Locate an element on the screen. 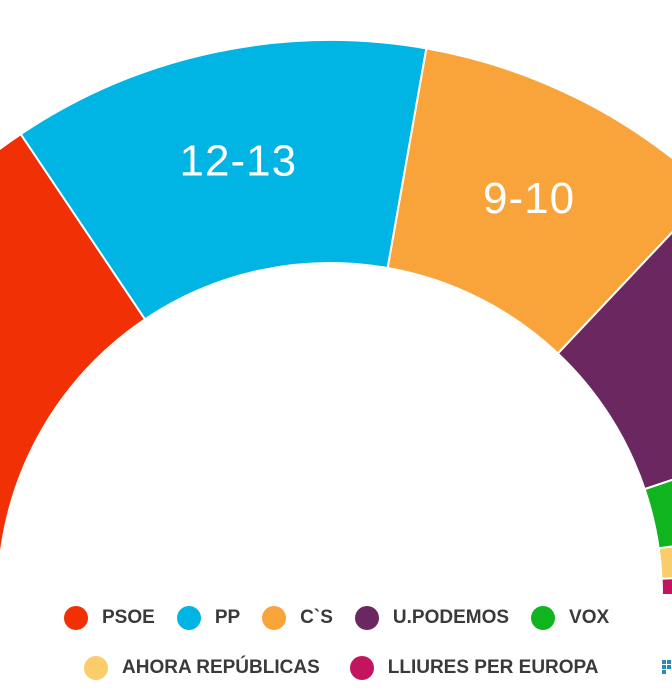 This screenshot has width=672, height=700. segment-psoe is located at coordinates (73, 351).